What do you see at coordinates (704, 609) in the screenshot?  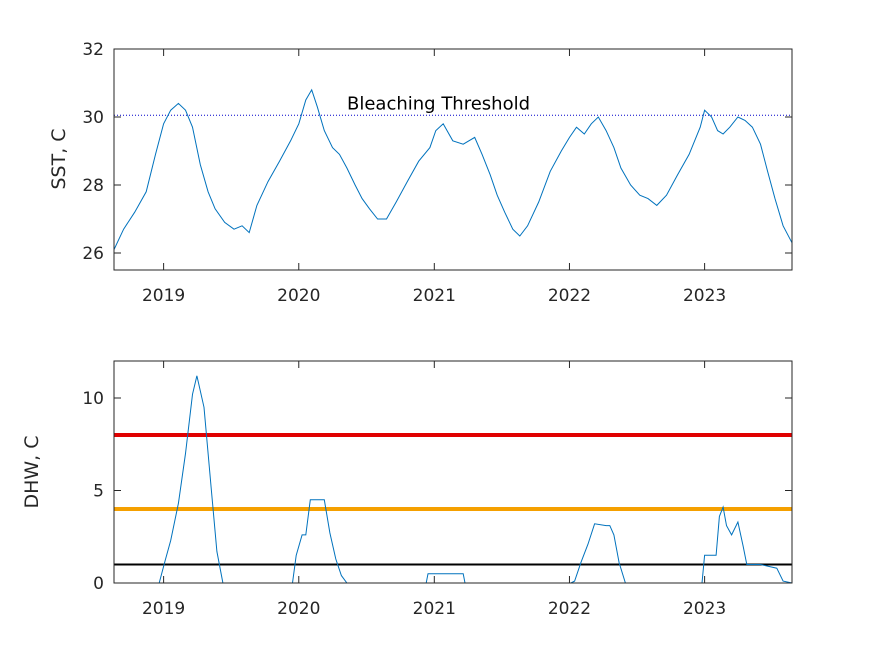 I see `dhw-x-tick-label: 2023` at bounding box center [704, 609].